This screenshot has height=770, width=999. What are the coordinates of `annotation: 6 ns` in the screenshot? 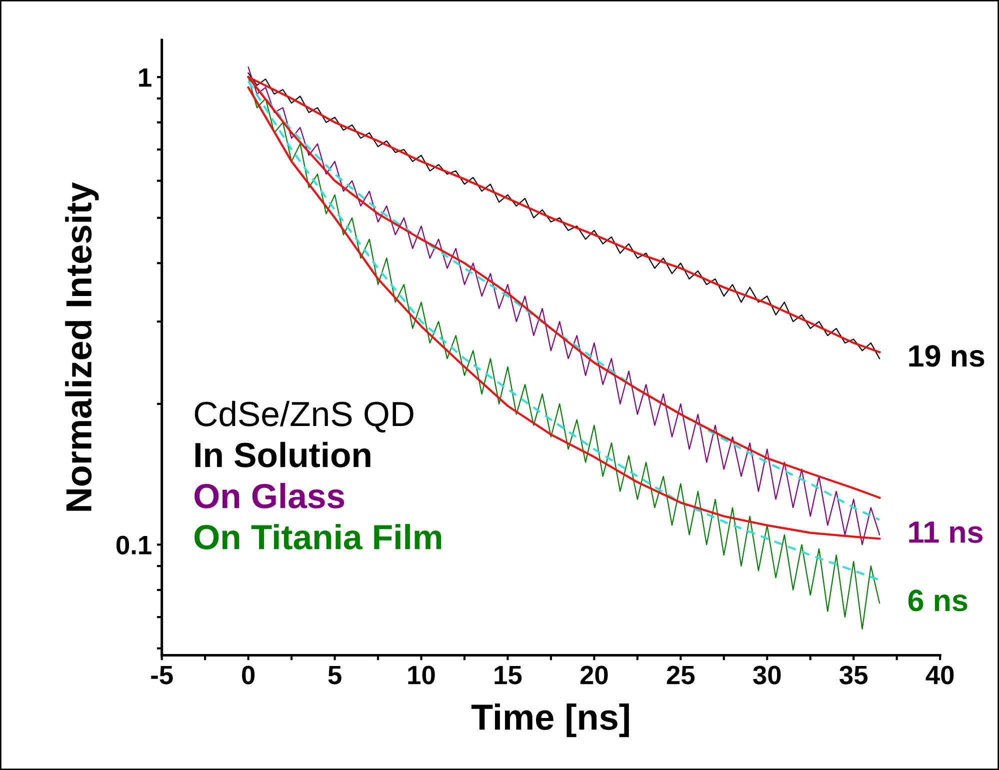 It's located at (938, 601).